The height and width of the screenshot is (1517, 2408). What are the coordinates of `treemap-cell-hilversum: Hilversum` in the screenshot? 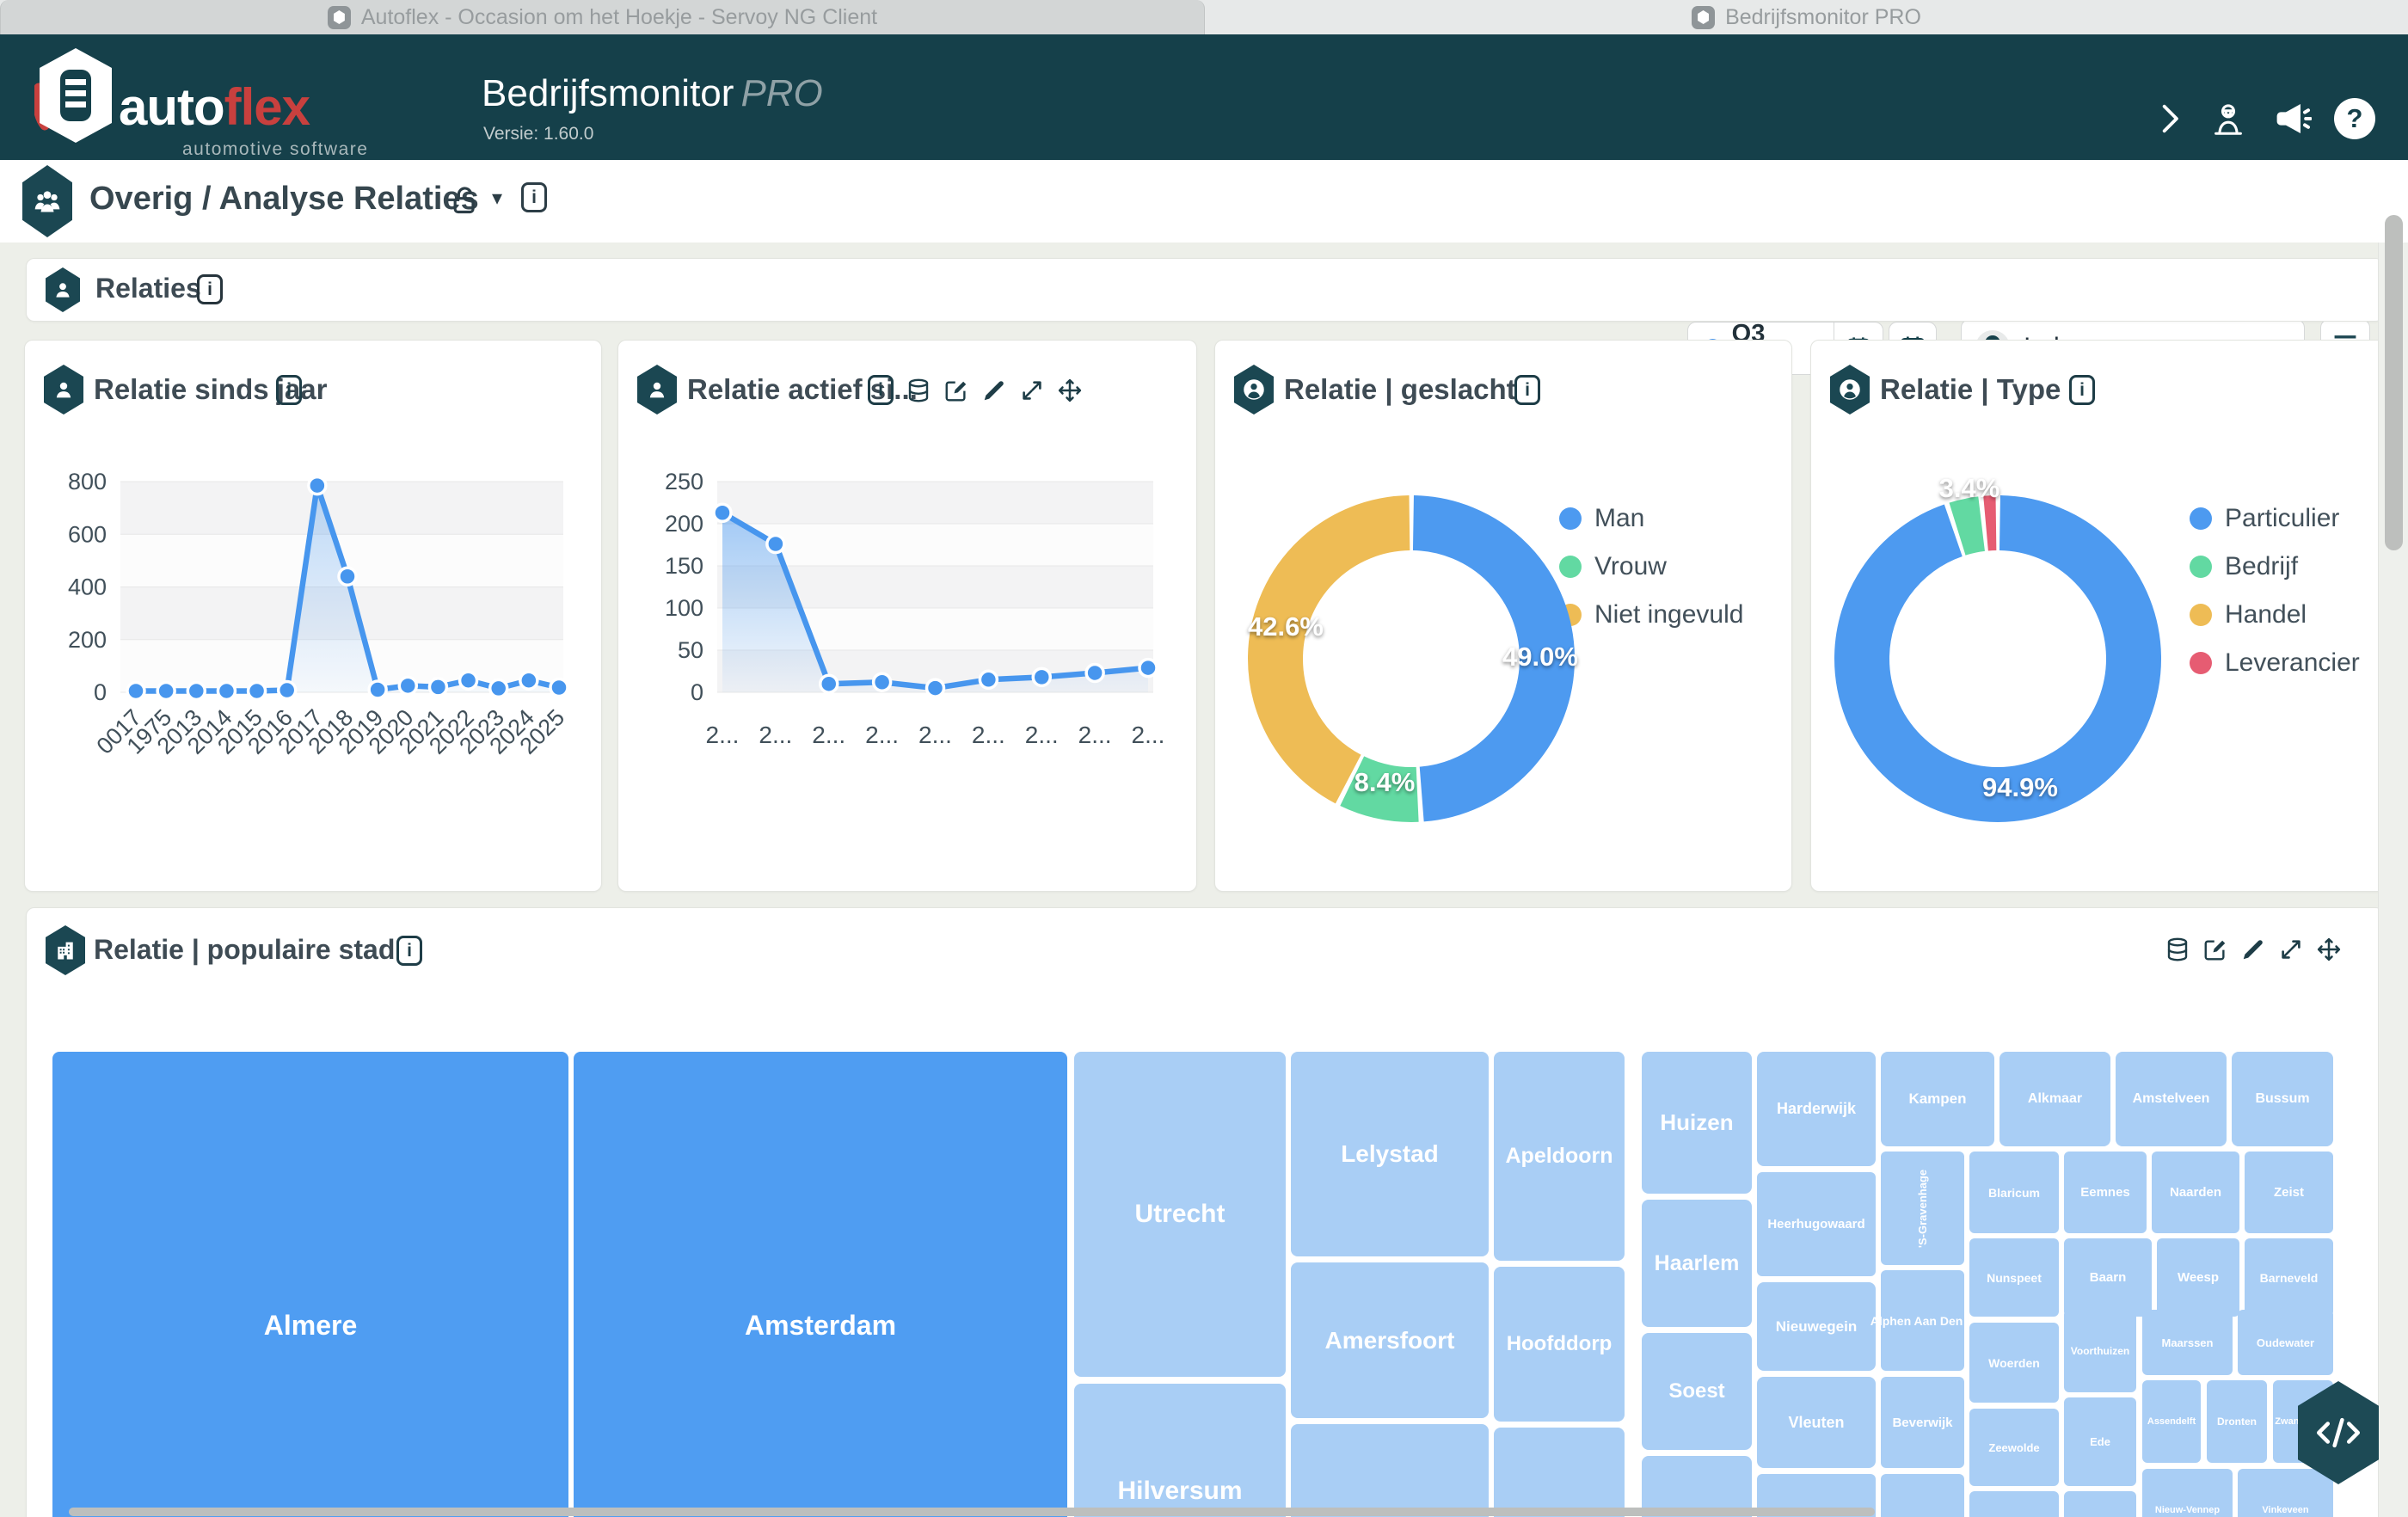 It's located at (1180, 1450).